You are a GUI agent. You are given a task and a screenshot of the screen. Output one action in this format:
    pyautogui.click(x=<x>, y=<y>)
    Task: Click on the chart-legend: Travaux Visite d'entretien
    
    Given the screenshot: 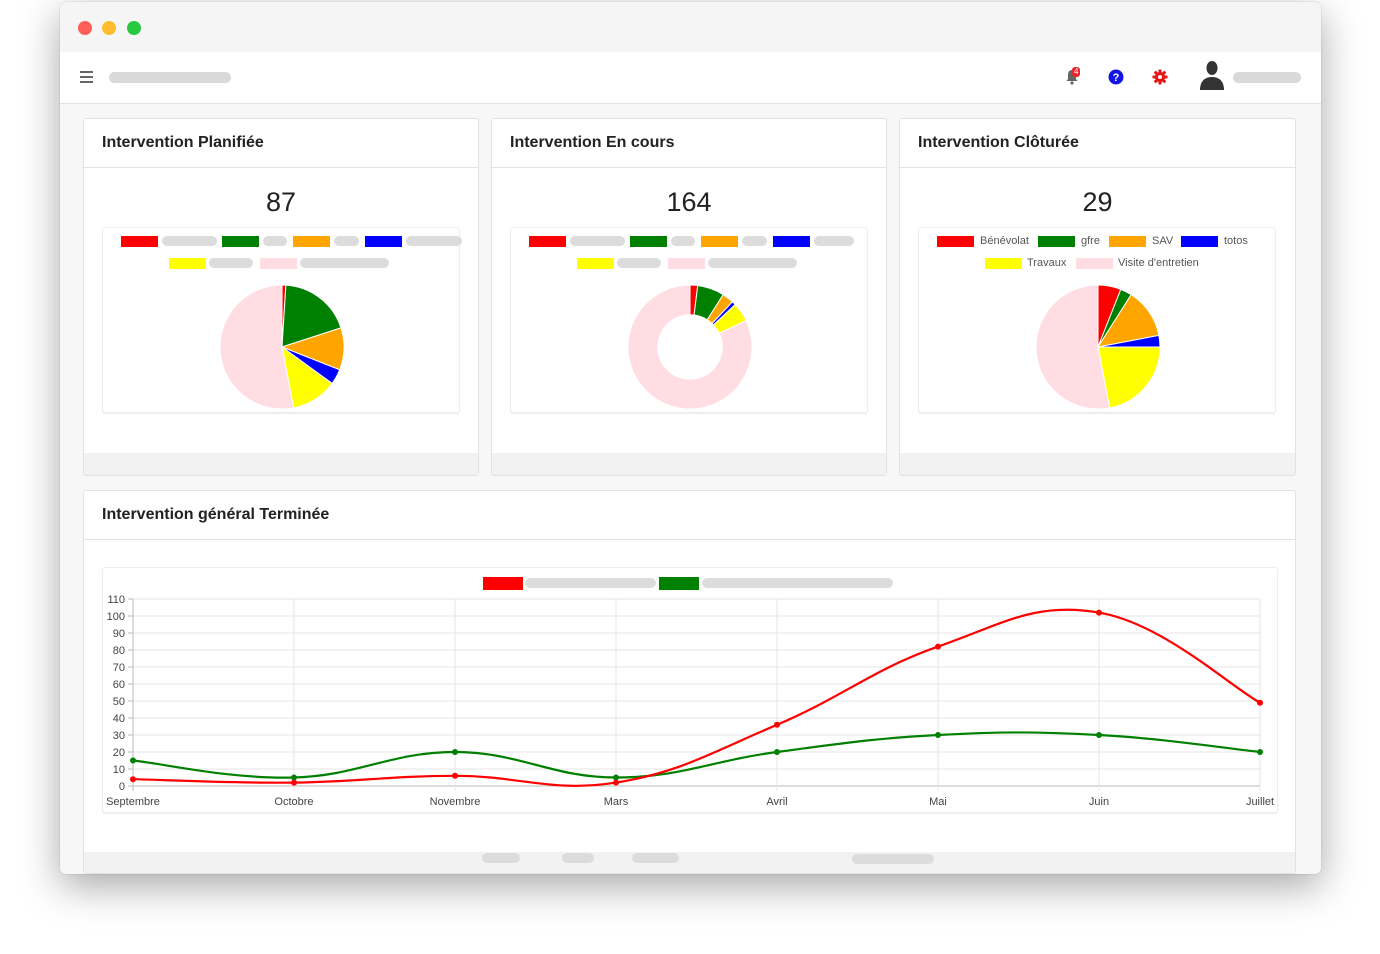 What is the action you would take?
    pyautogui.click(x=1097, y=265)
    